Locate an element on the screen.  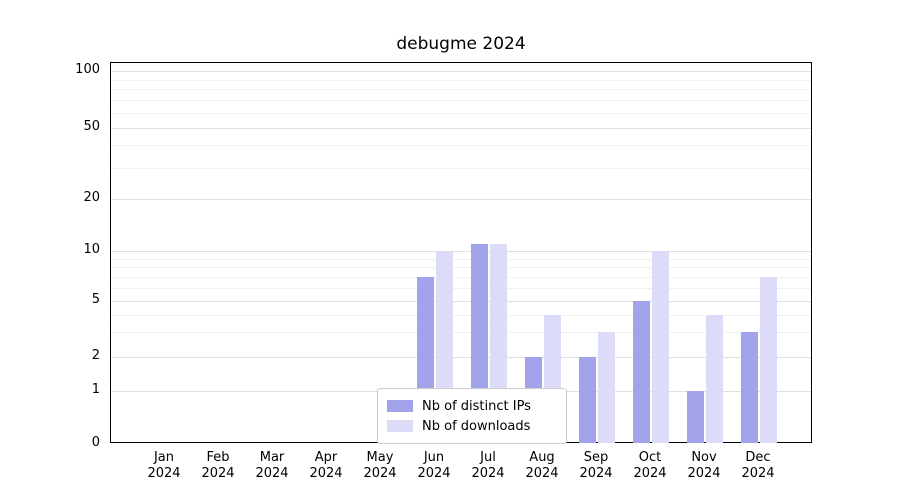
x-tick-label: Apr 2024 is located at coordinates (326, 466).